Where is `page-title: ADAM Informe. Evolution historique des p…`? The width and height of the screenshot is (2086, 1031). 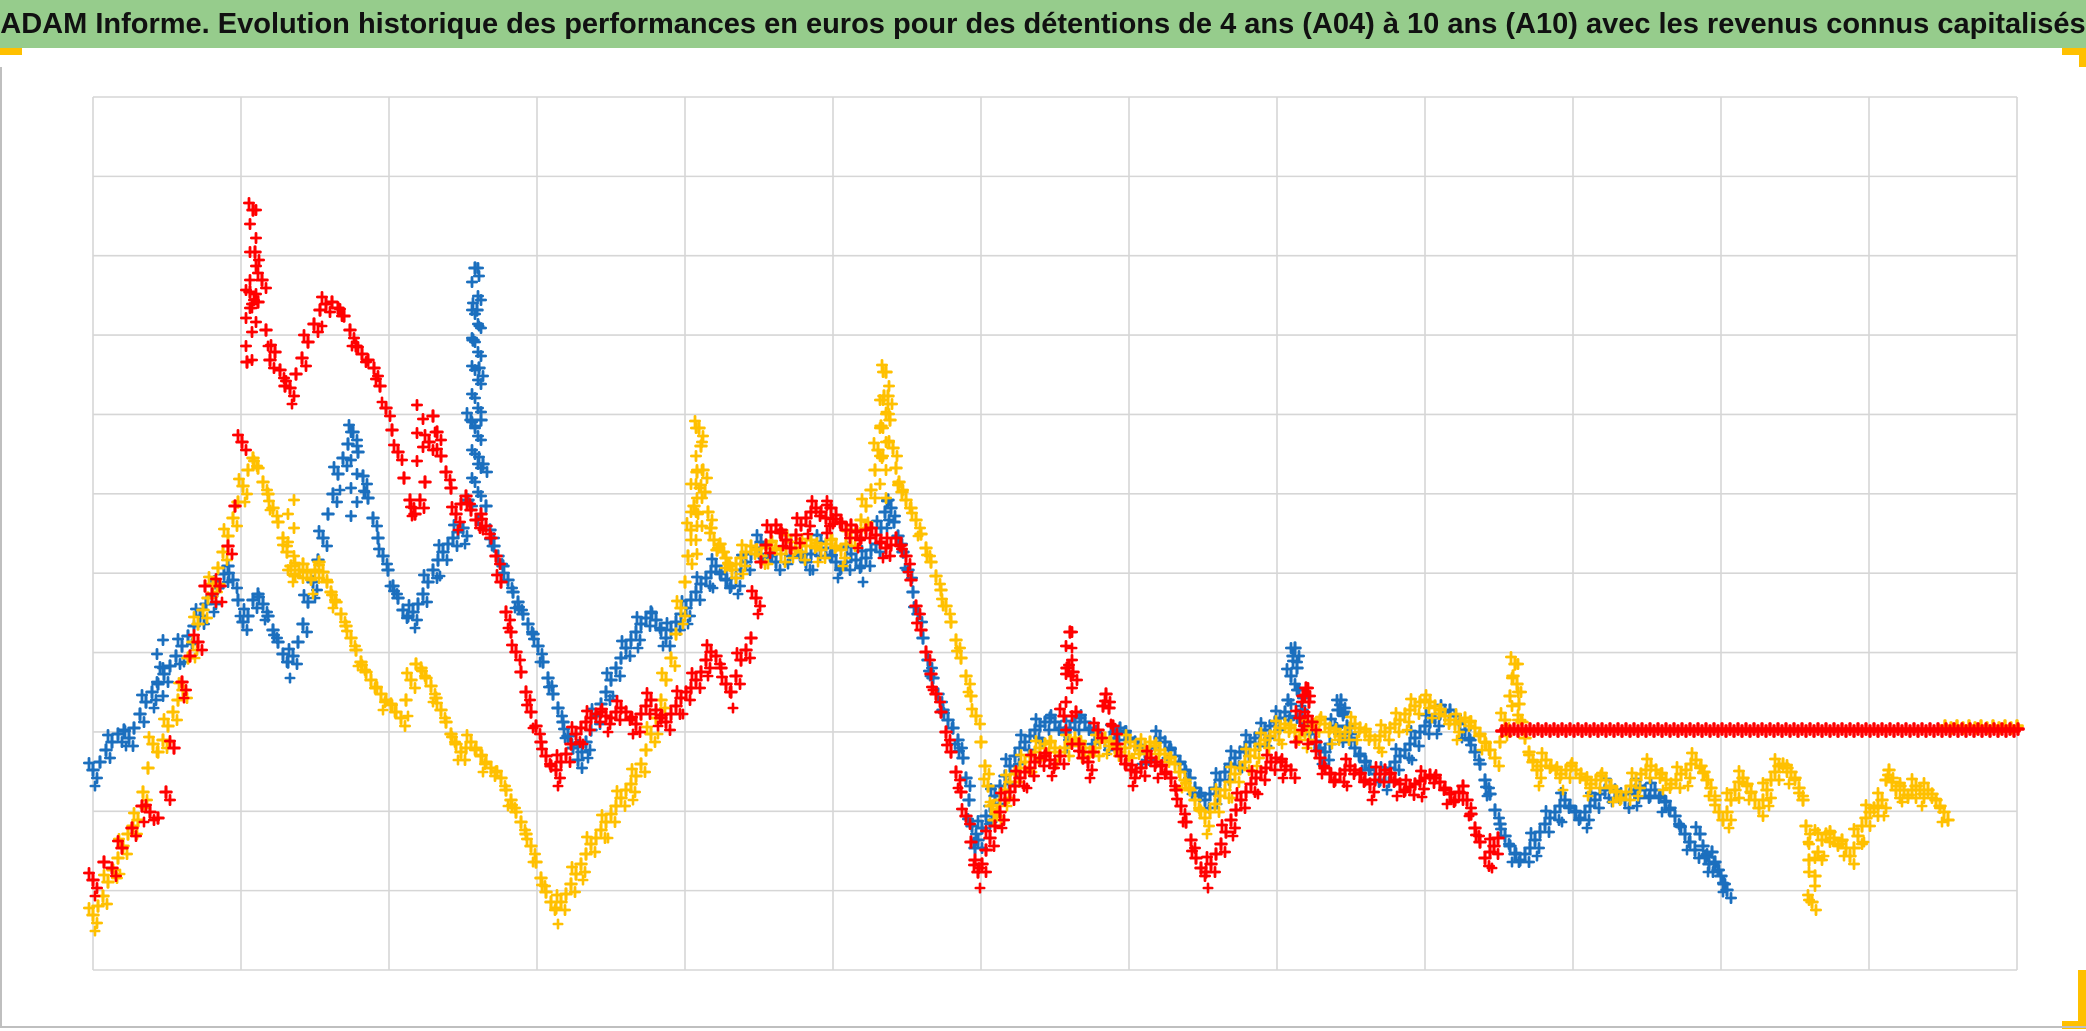
page-title: ADAM Informe. Evolution historique des p… is located at coordinates (1043, 23).